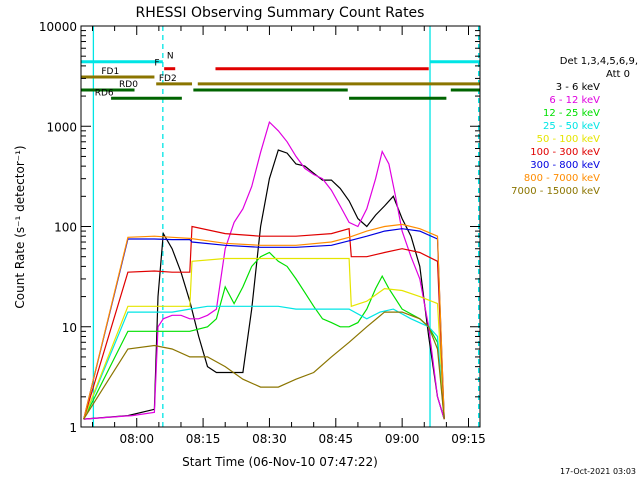 This screenshot has height=480, width=640. What do you see at coordinates (280, 462) in the screenshot?
I see `x-axis-label: Start Time (06-Nov-10 07:47:22)` at bounding box center [280, 462].